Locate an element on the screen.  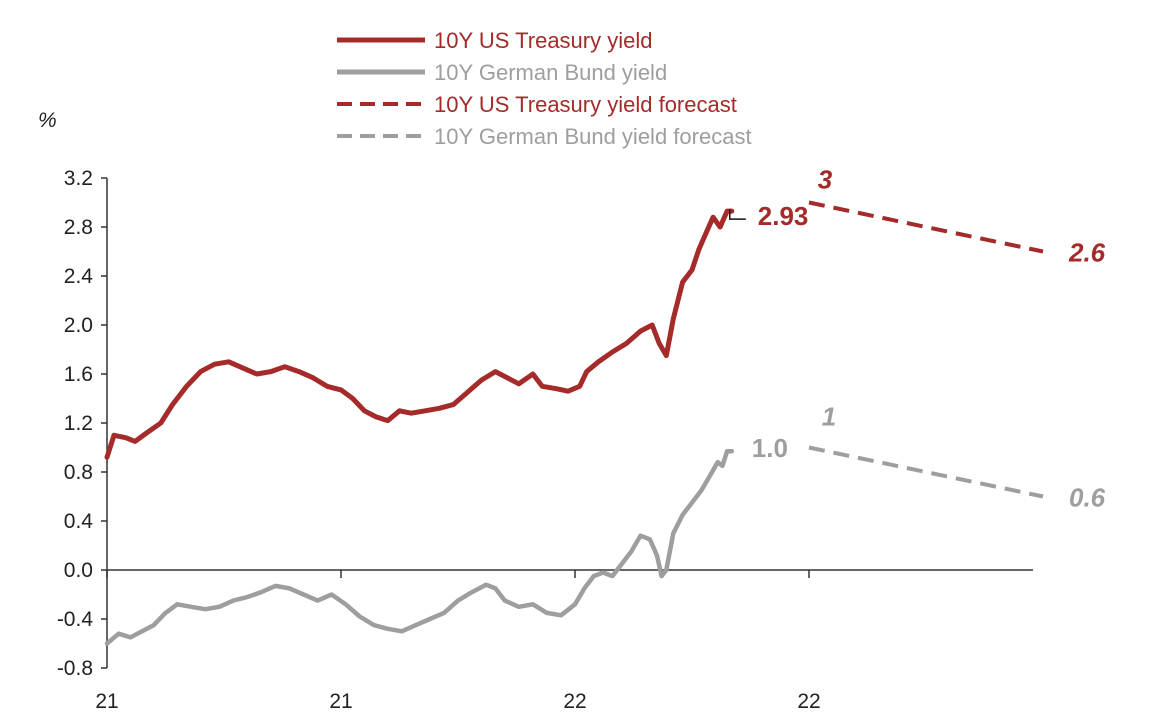
y-tick-label: 0.8 is located at coordinates (78, 472).